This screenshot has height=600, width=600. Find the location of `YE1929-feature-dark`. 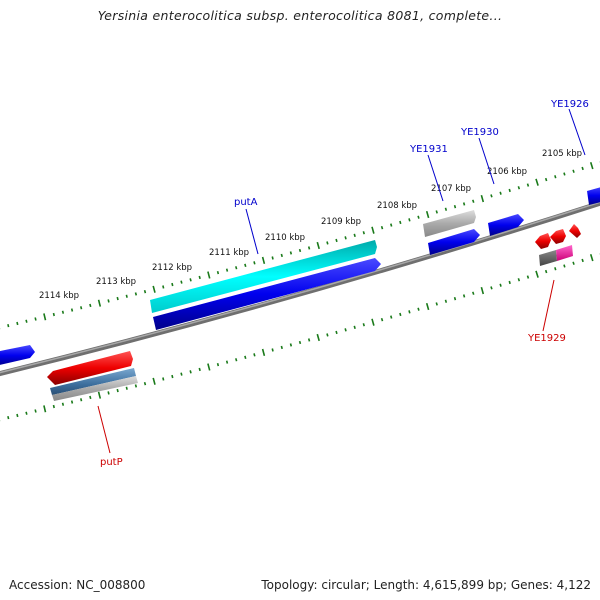

YE1929-feature-dark is located at coordinates (548, 258).